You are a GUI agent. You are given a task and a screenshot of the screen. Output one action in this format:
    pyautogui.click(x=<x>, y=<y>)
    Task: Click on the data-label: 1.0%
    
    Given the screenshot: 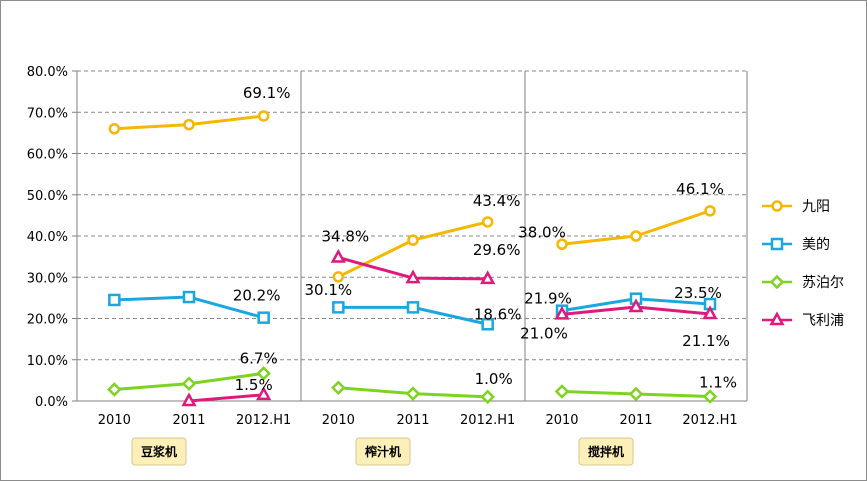 What is the action you would take?
    pyautogui.click(x=494, y=379)
    